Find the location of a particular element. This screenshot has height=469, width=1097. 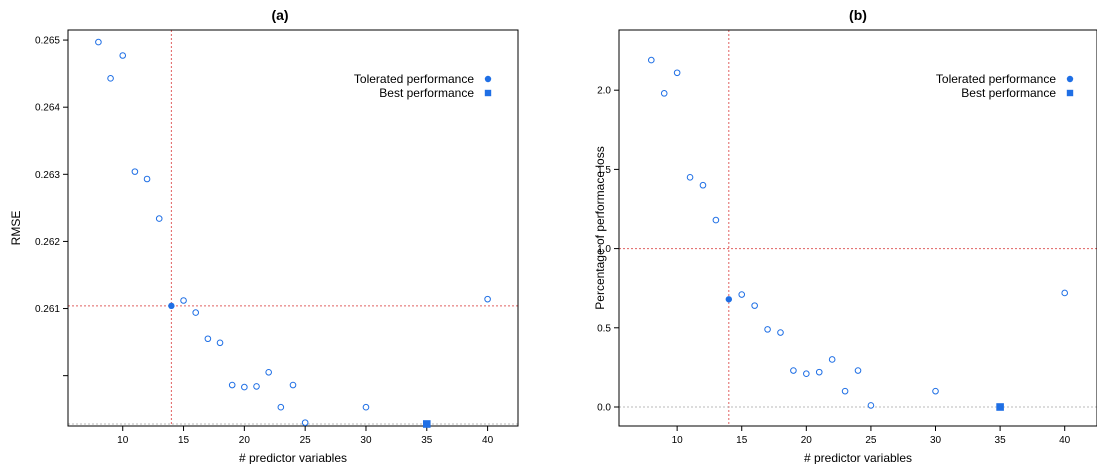

y-tick-label: 0.265 is located at coordinates (47, 41).